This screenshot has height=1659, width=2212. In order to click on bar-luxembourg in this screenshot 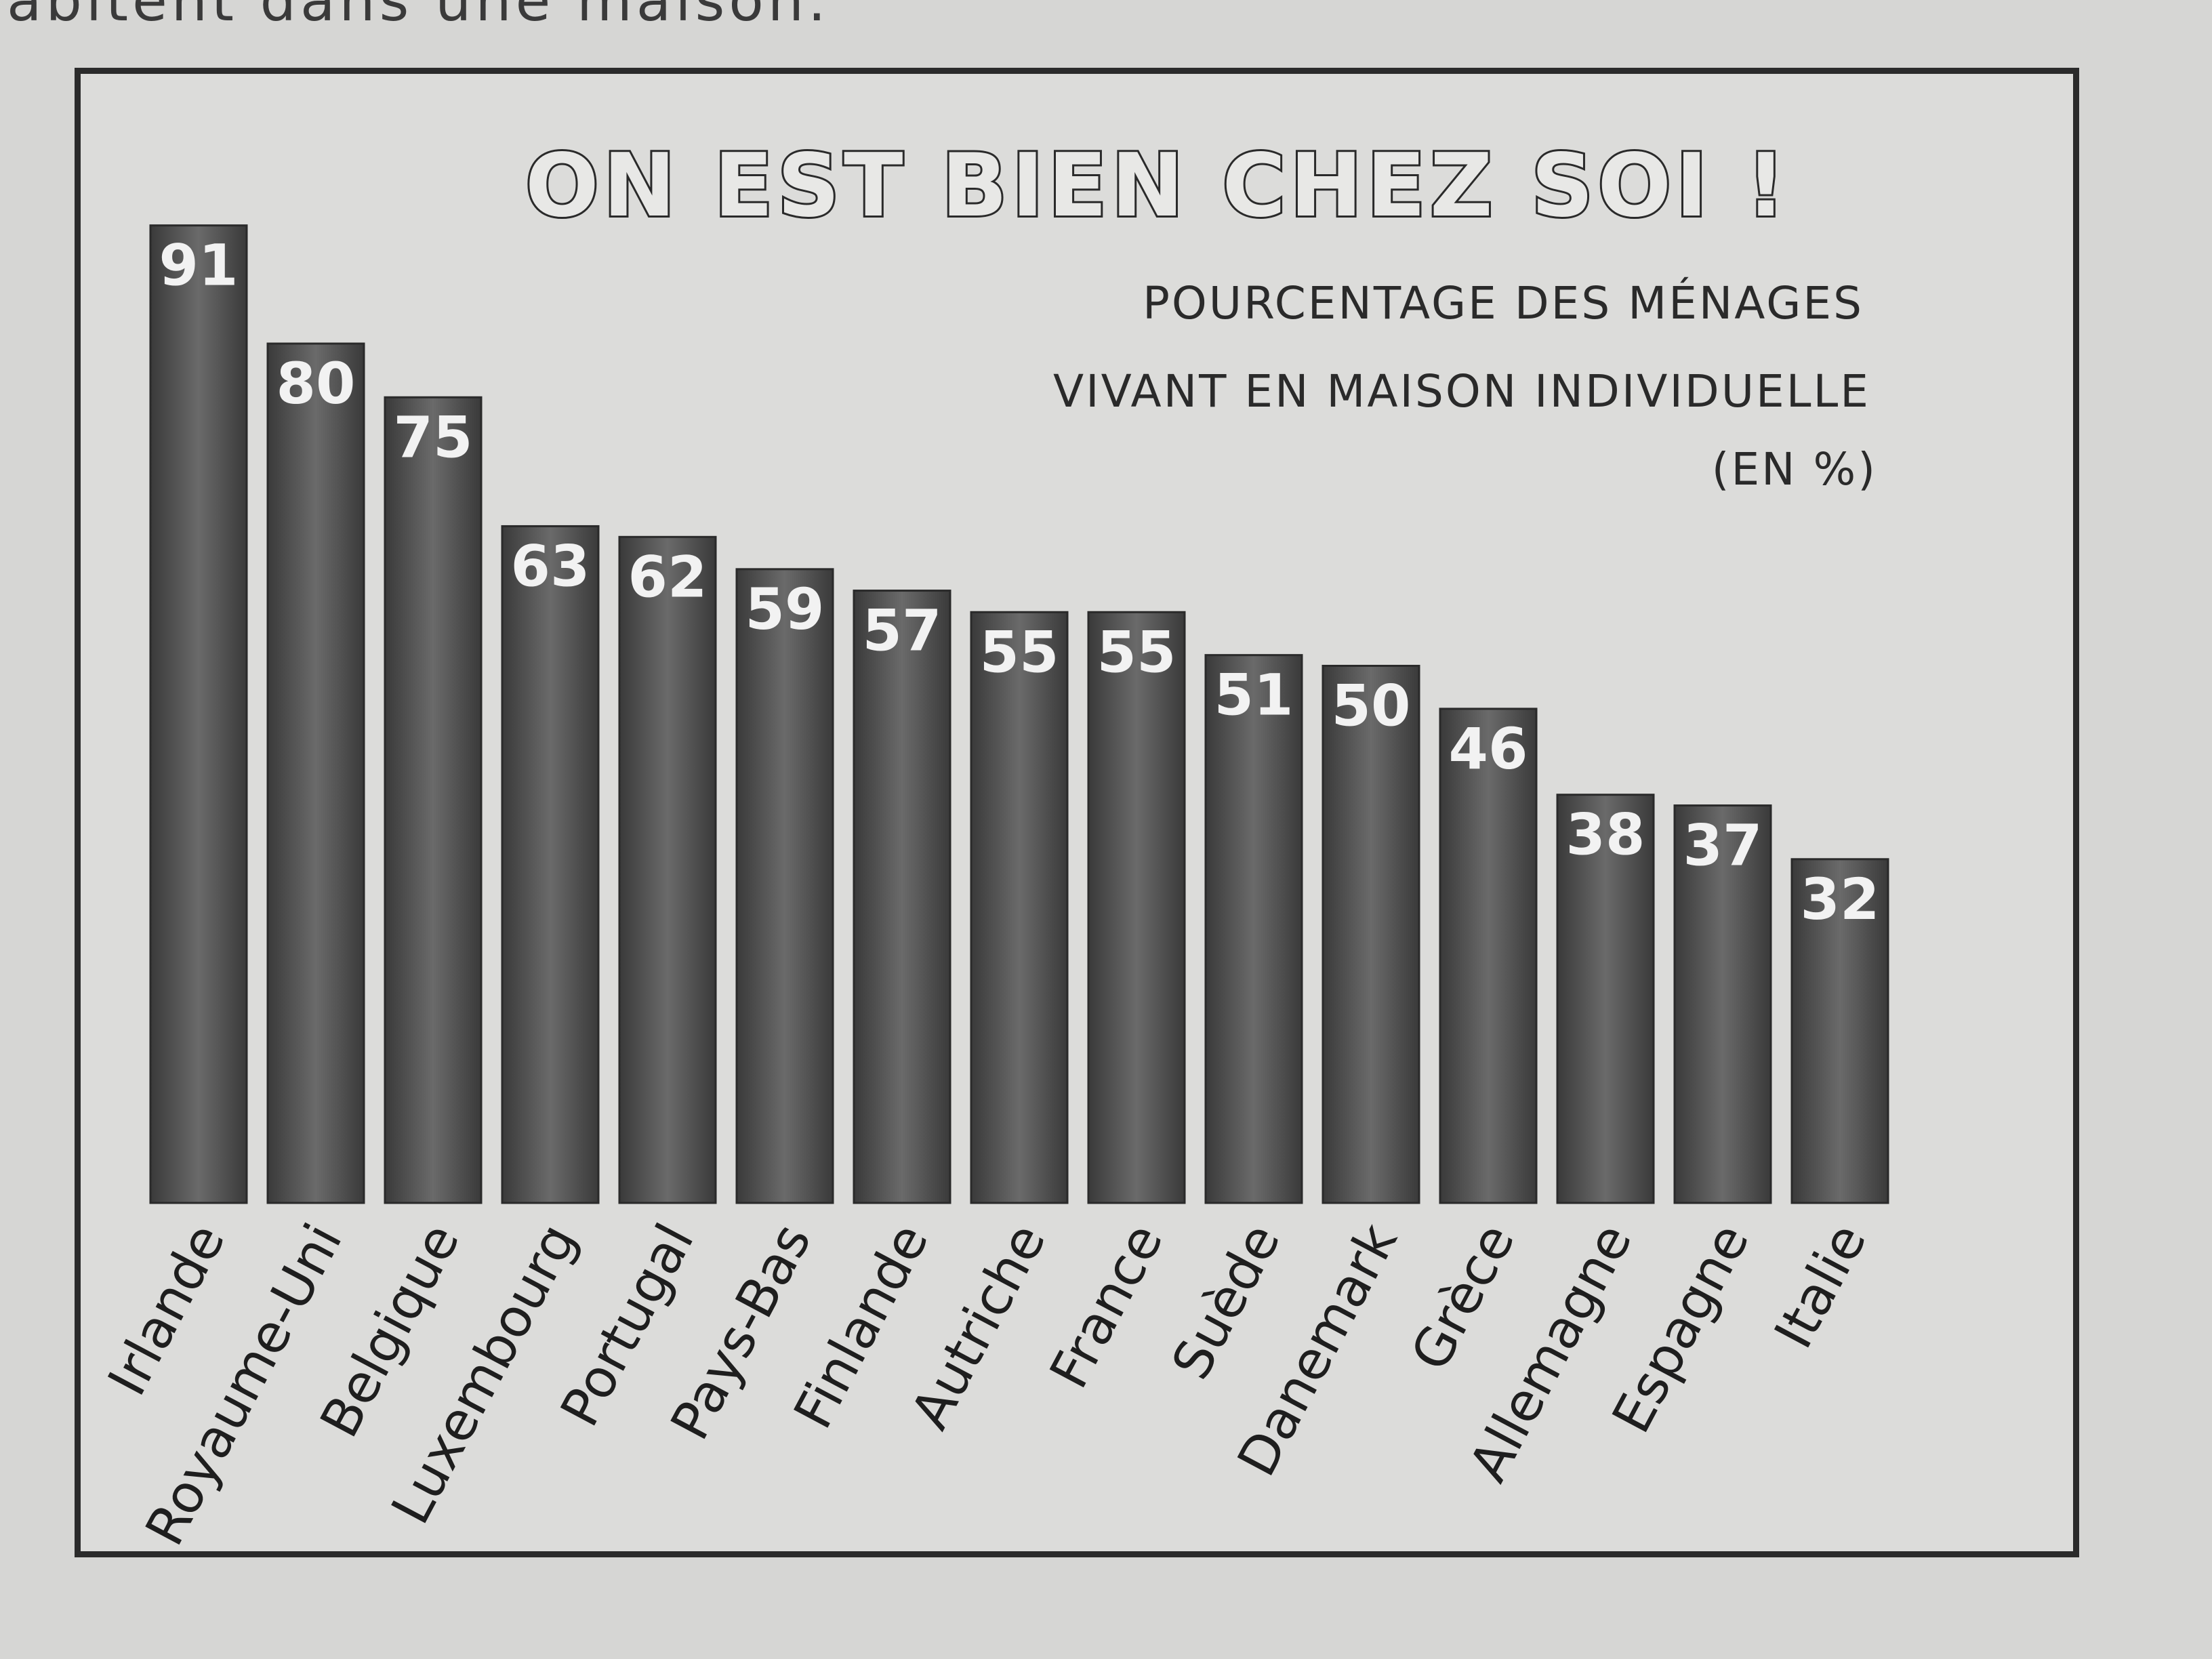, I will do `click(550, 864)`.